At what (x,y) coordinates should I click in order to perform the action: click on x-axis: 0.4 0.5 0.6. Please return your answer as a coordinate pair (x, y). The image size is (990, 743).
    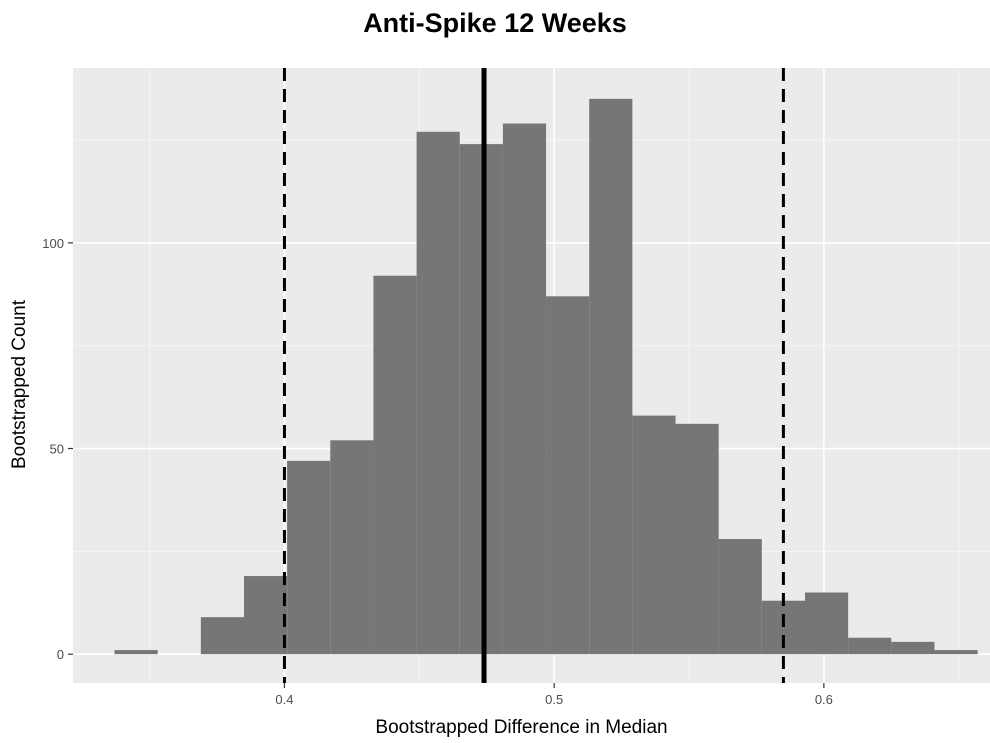
    Looking at the image, I should click on (554, 695).